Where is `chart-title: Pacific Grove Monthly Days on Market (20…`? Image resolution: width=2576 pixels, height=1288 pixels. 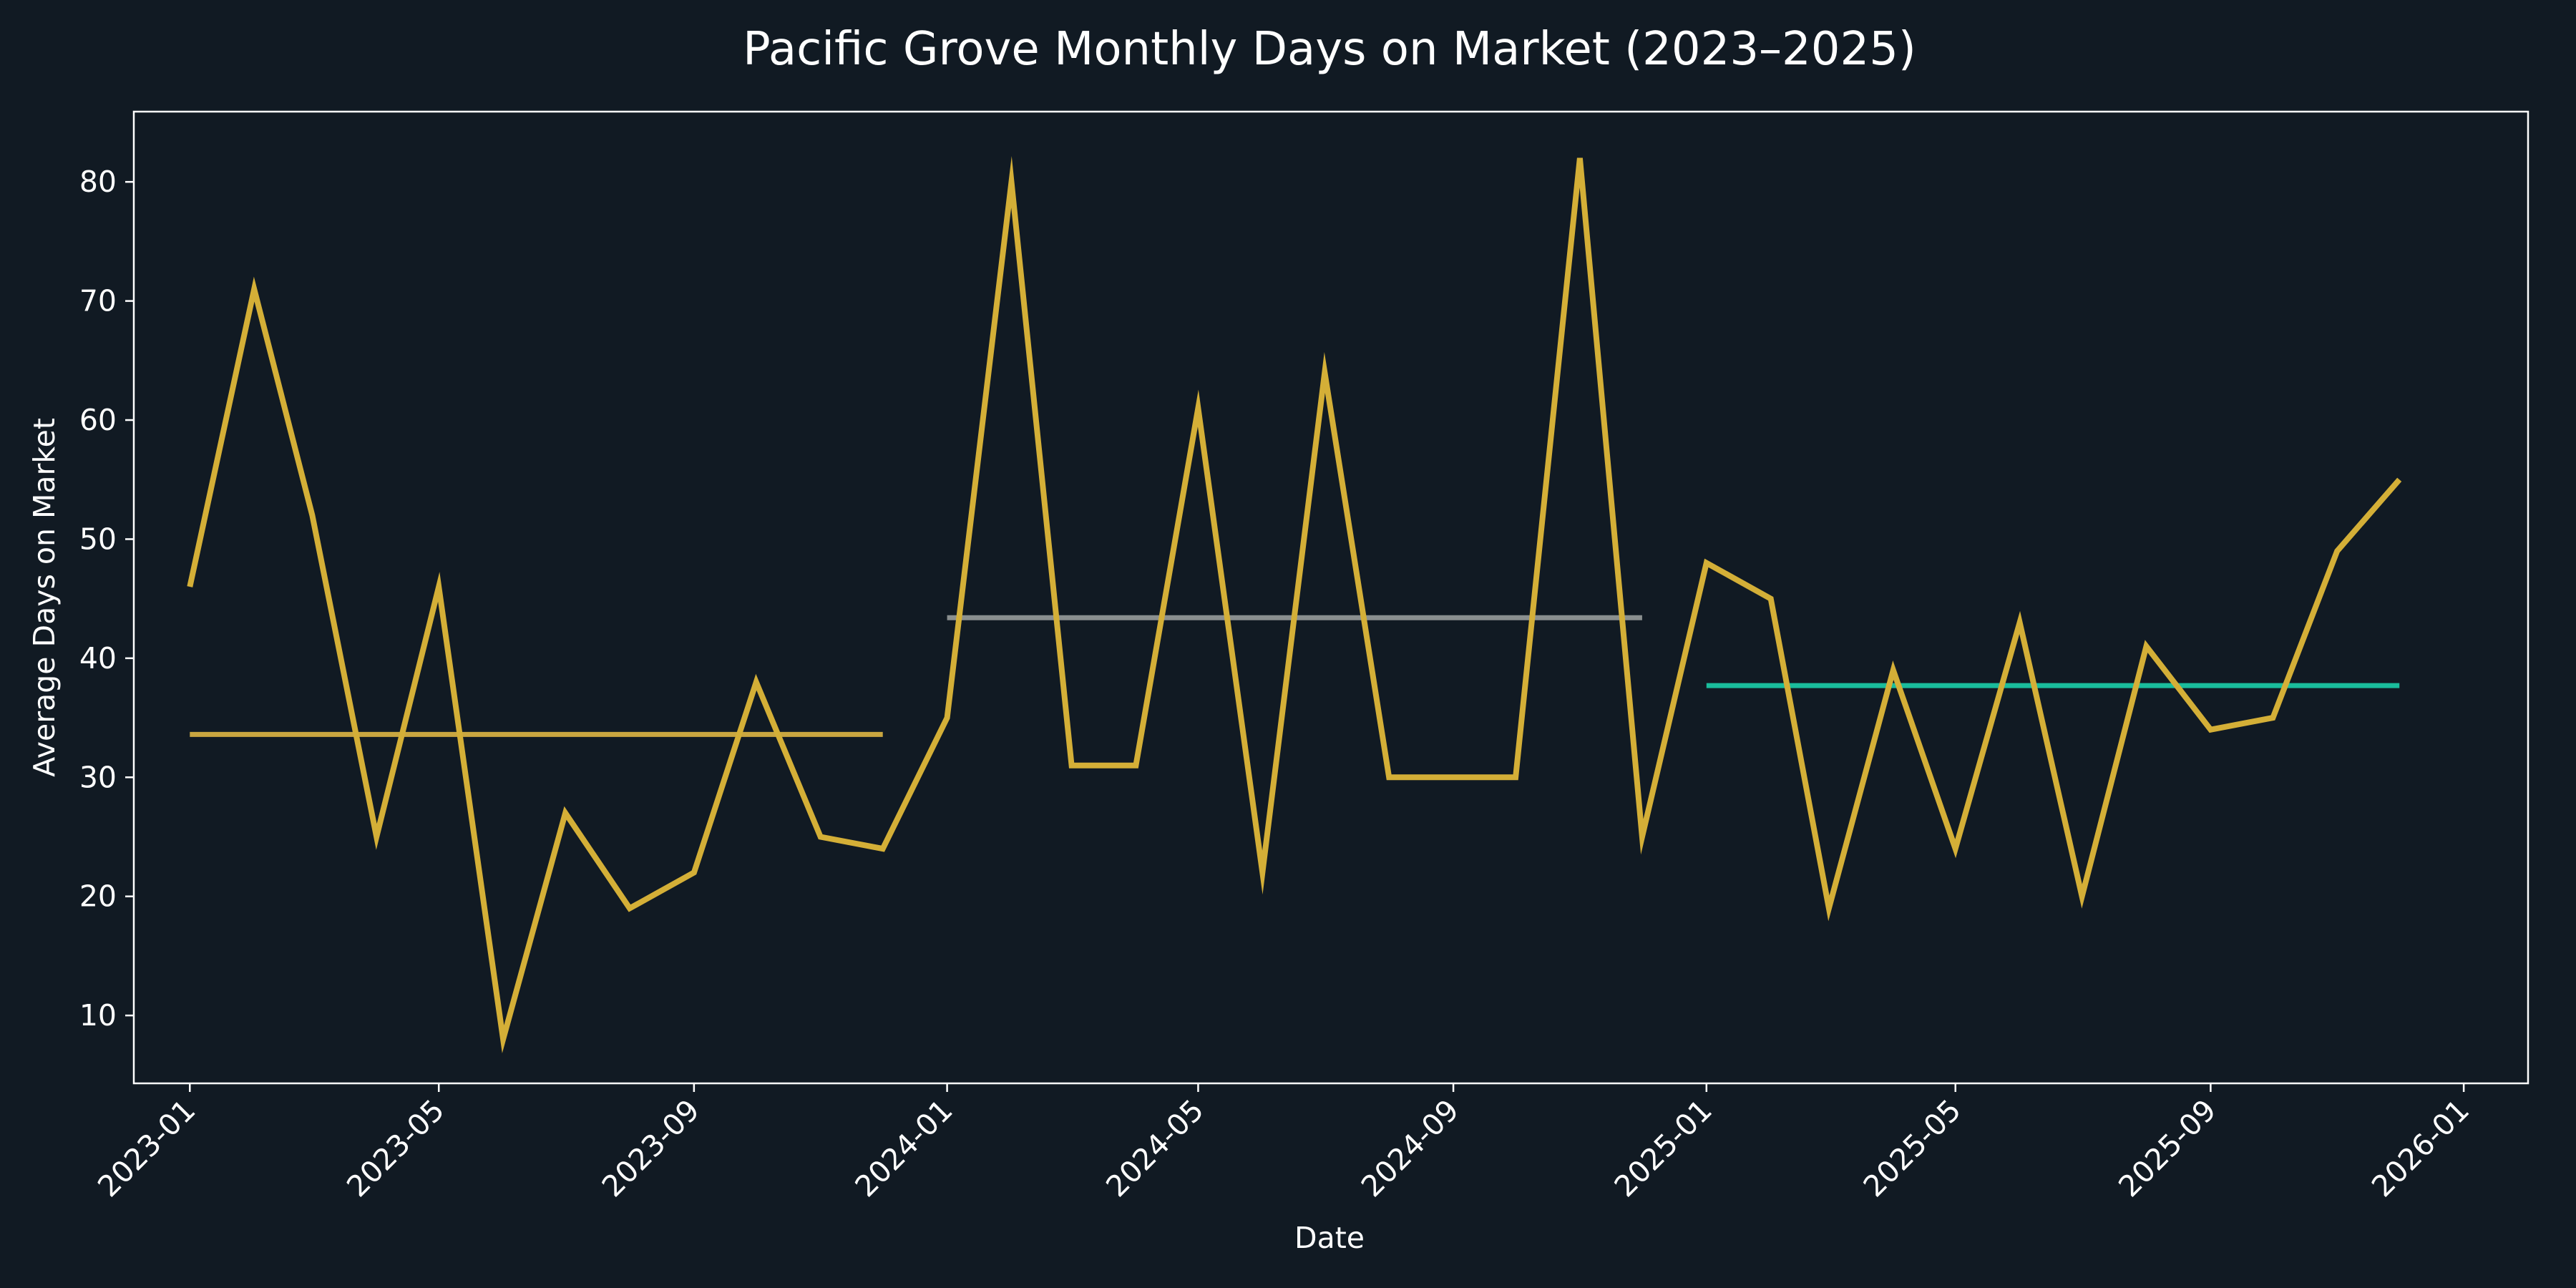
chart-title: Pacific Grove Monthly Days on Market (20… is located at coordinates (1329, 49).